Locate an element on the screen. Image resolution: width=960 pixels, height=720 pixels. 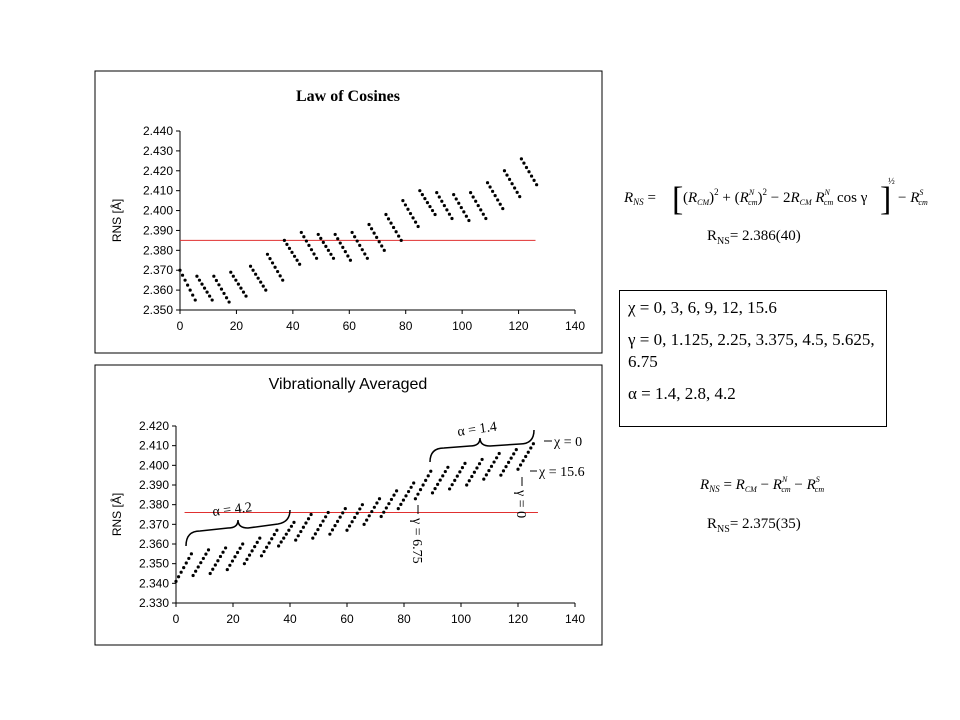
y-tick-label: 2.370 is located at coordinates (158, 270).